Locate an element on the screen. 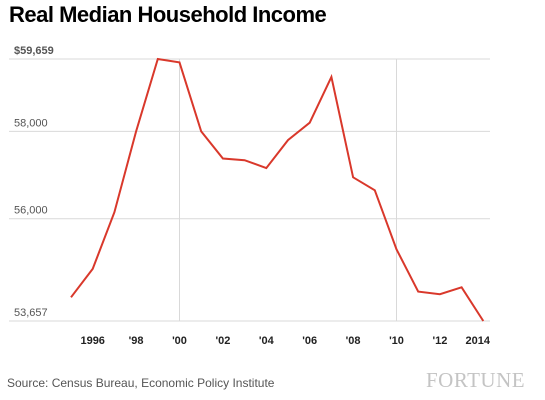 Image resolution: width=545 pixels, height=400 pixels. x-tick-label: '12 is located at coordinates (439, 341).